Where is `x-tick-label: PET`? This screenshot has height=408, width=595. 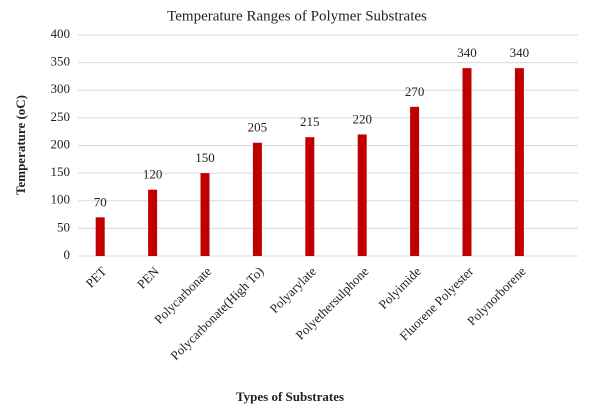
x-tick-label: PET is located at coordinates (95, 277).